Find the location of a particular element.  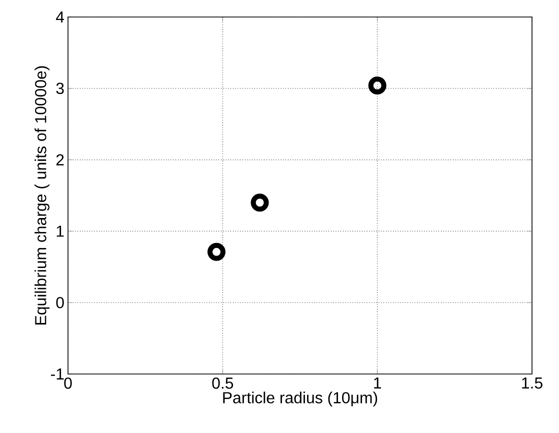

x-tick-label: 0 is located at coordinates (68, 383).